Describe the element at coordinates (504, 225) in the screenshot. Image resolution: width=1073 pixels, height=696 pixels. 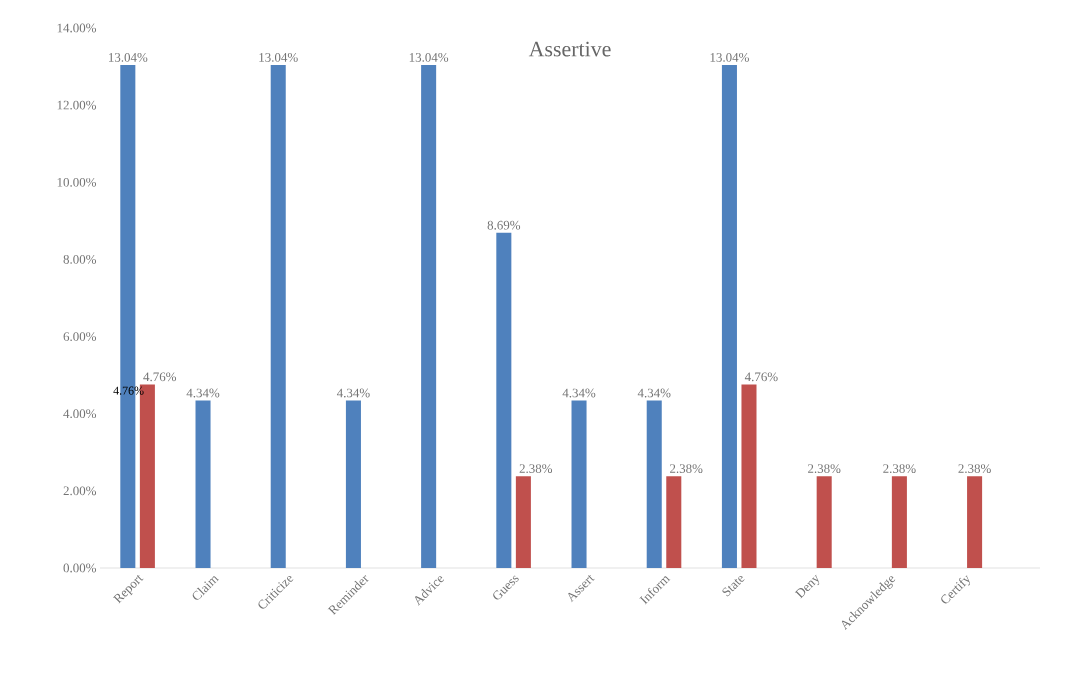
I see `data-label: 8.69%` at that location.